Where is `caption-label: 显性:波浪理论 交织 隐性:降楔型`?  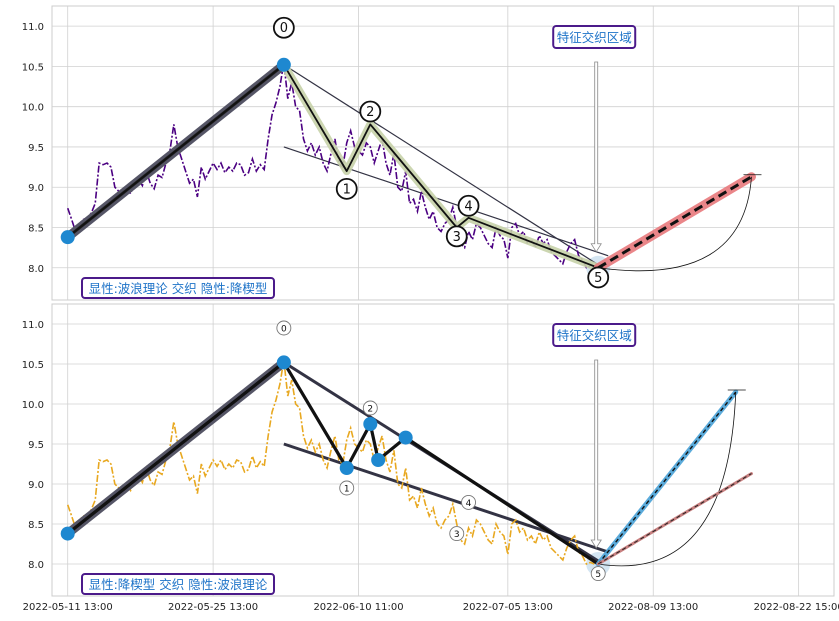 caption-label: 显性:波浪理论 交织 隐性:降楔型 is located at coordinates (178, 288).